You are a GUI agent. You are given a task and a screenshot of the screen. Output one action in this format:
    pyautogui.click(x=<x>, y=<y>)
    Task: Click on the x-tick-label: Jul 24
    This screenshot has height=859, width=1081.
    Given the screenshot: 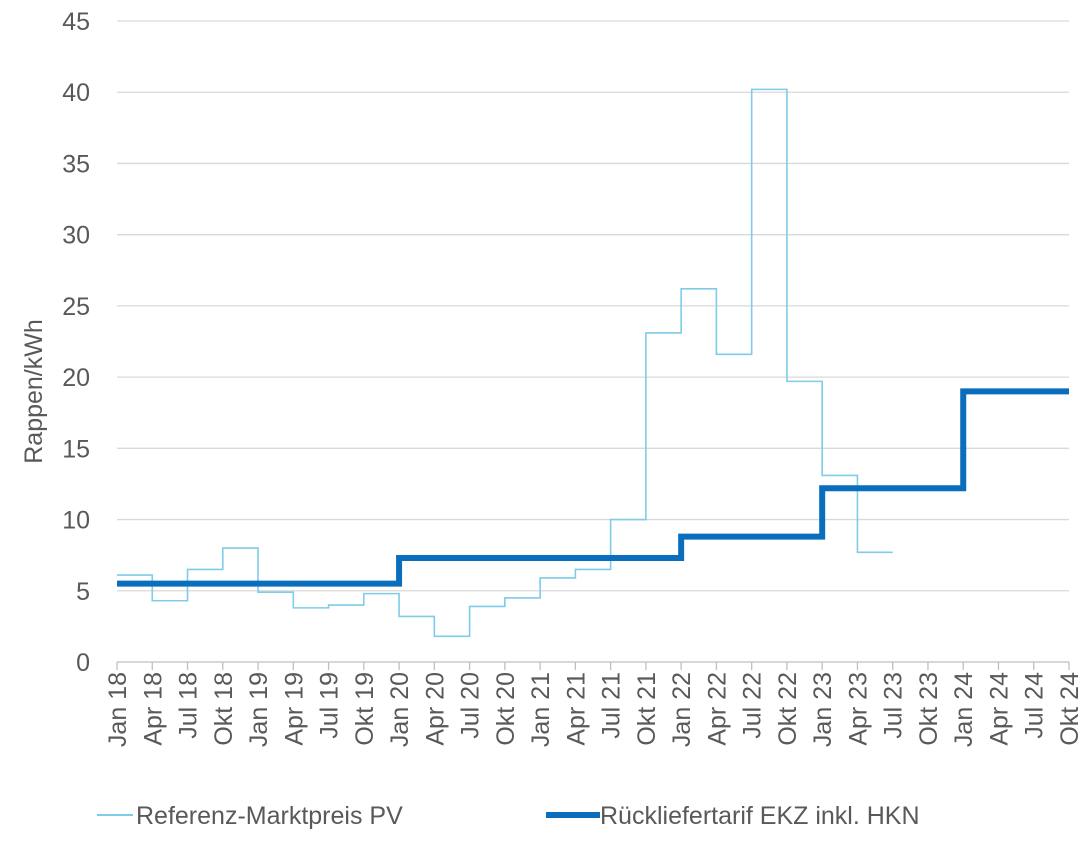 What is the action you would take?
    pyautogui.click(x=1035, y=705)
    